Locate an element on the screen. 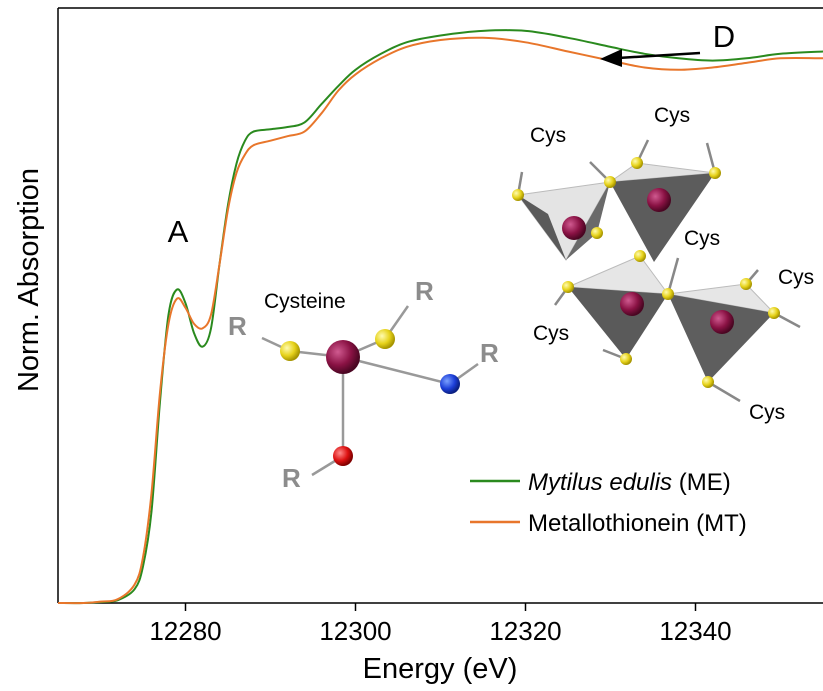  x-ticks: 12280 12300 12320 12340 is located at coordinates (440, 624).